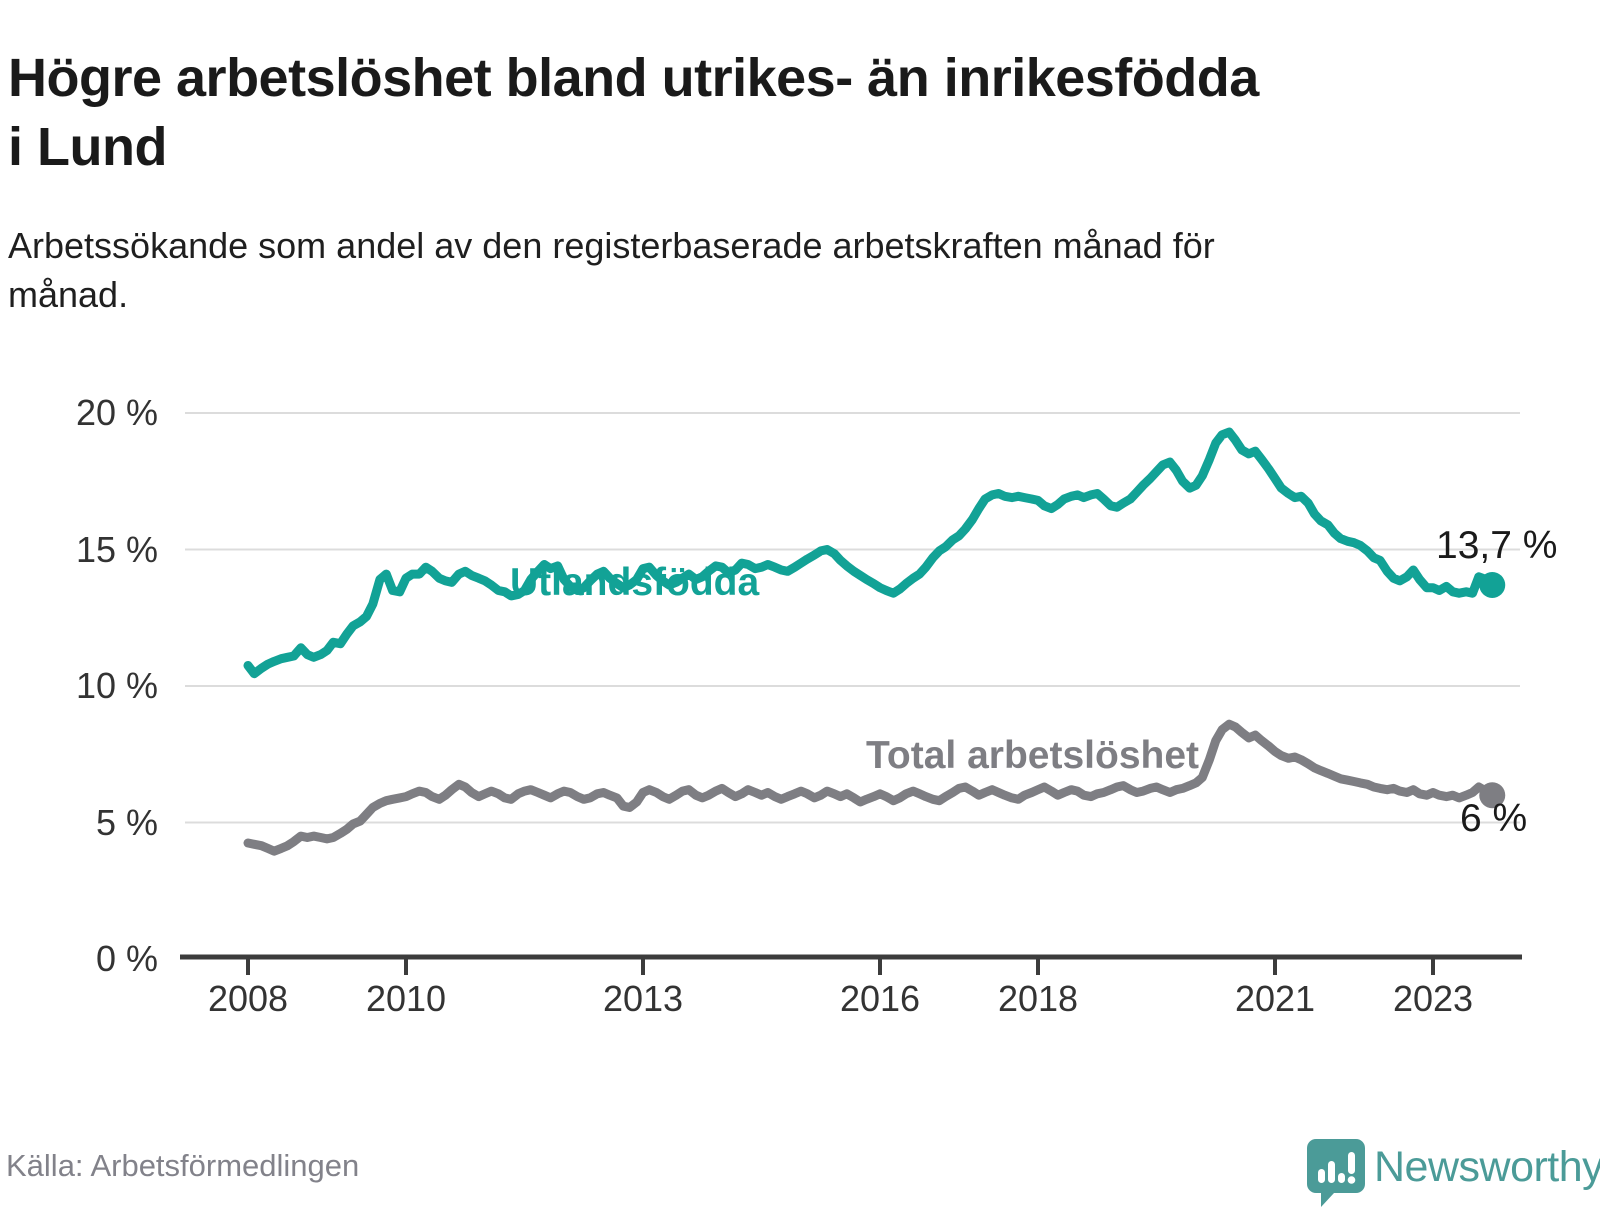  What do you see at coordinates (635, 582) in the screenshot?
I see `series-label-utlandsfodda: Utlandsfödda` at bounding box center [635, 582].